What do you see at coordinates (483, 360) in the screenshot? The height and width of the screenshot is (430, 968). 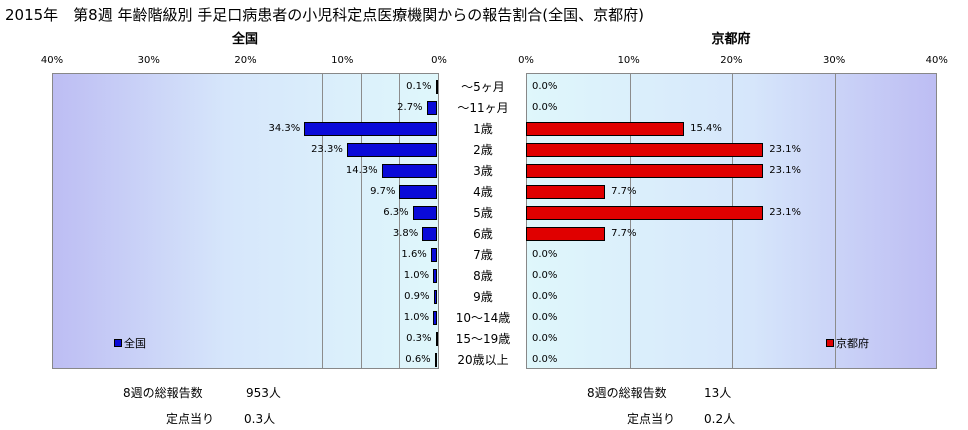 I see `category-label: 20歳以上` at bounding box center [483, 360].